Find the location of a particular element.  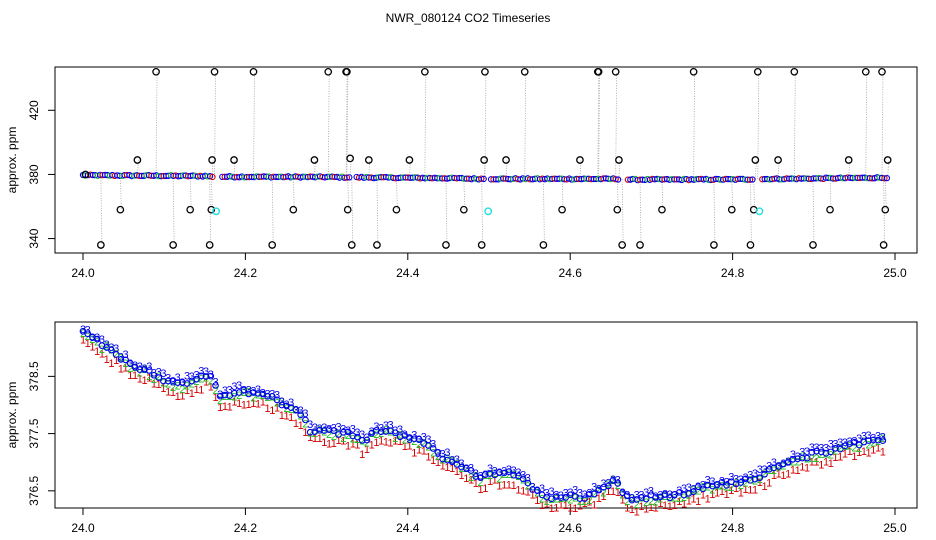

y-tick-label: 377.5 is located at coordinates (34, 433).